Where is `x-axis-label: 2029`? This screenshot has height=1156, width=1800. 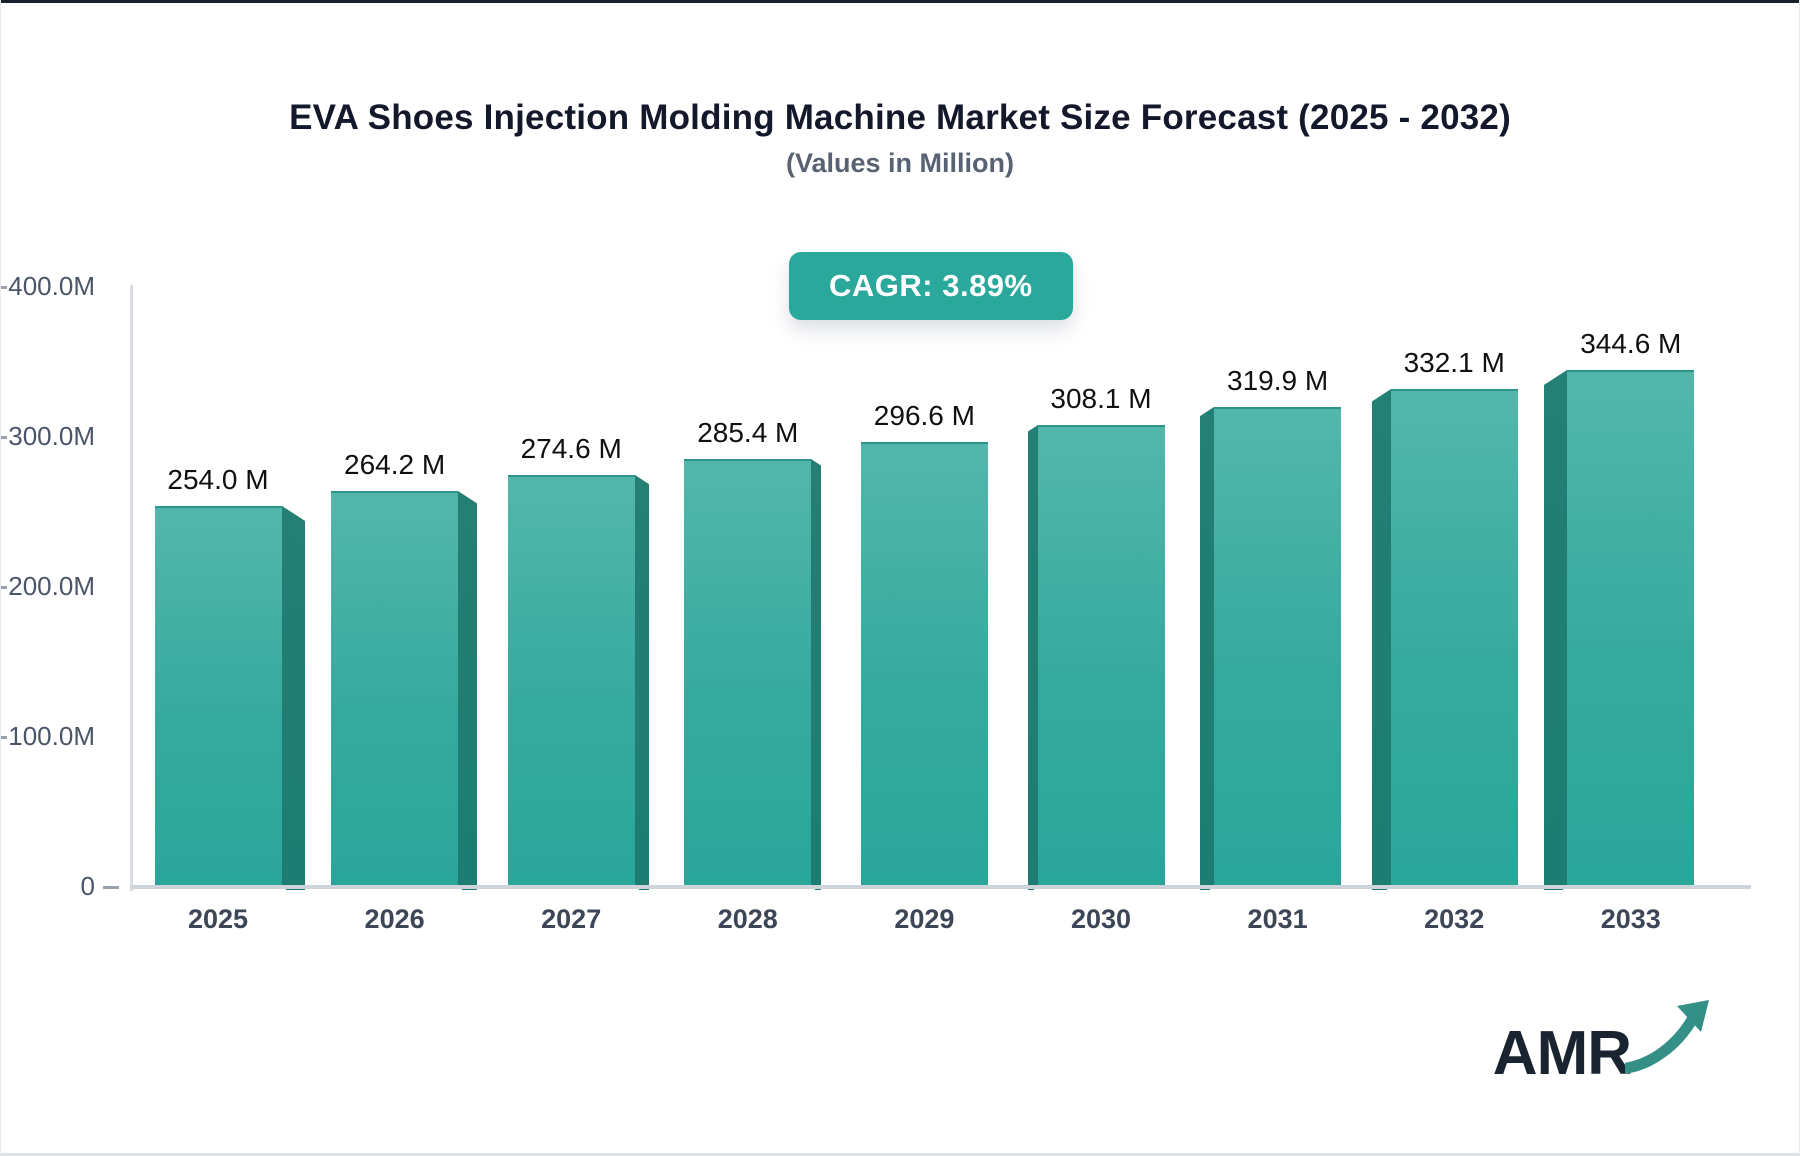
x-axis-label: 2029 is located at coordinates (924, 919).